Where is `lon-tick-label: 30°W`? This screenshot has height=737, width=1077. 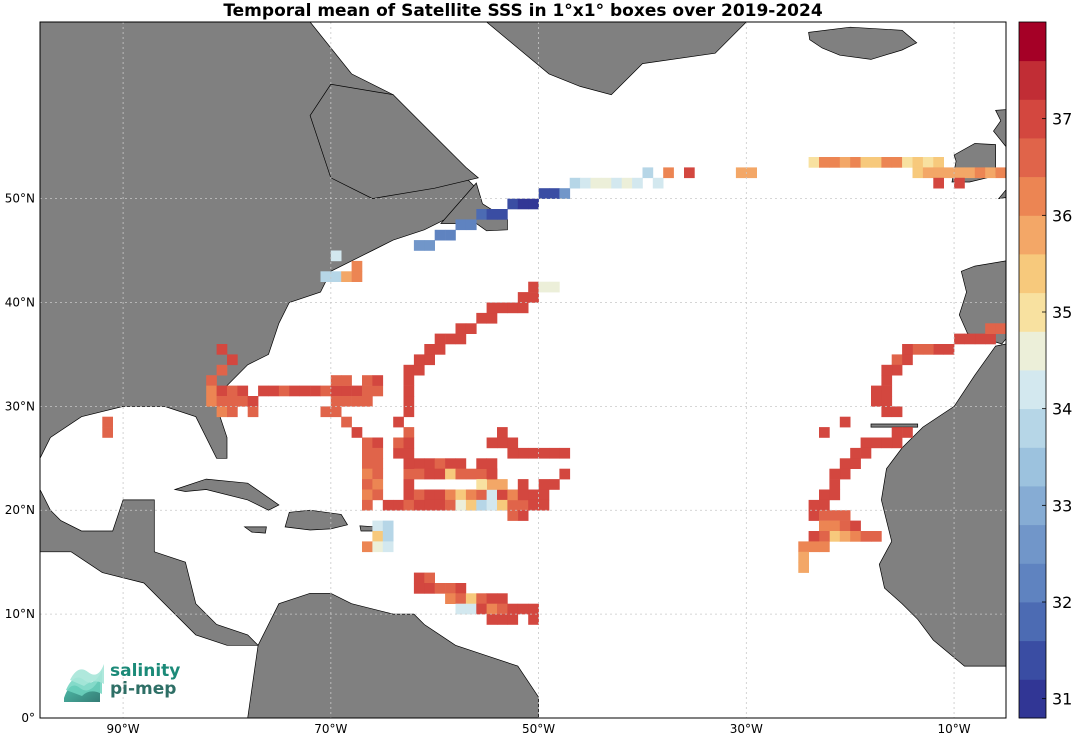
lon-tick-label: 30°W is located at coordinates (746, 729).